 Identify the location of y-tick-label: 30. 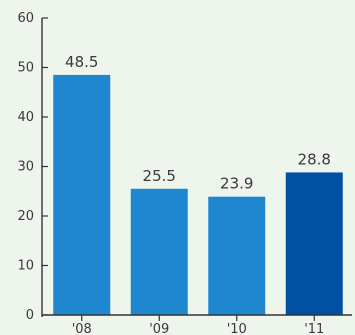
(25, 167).